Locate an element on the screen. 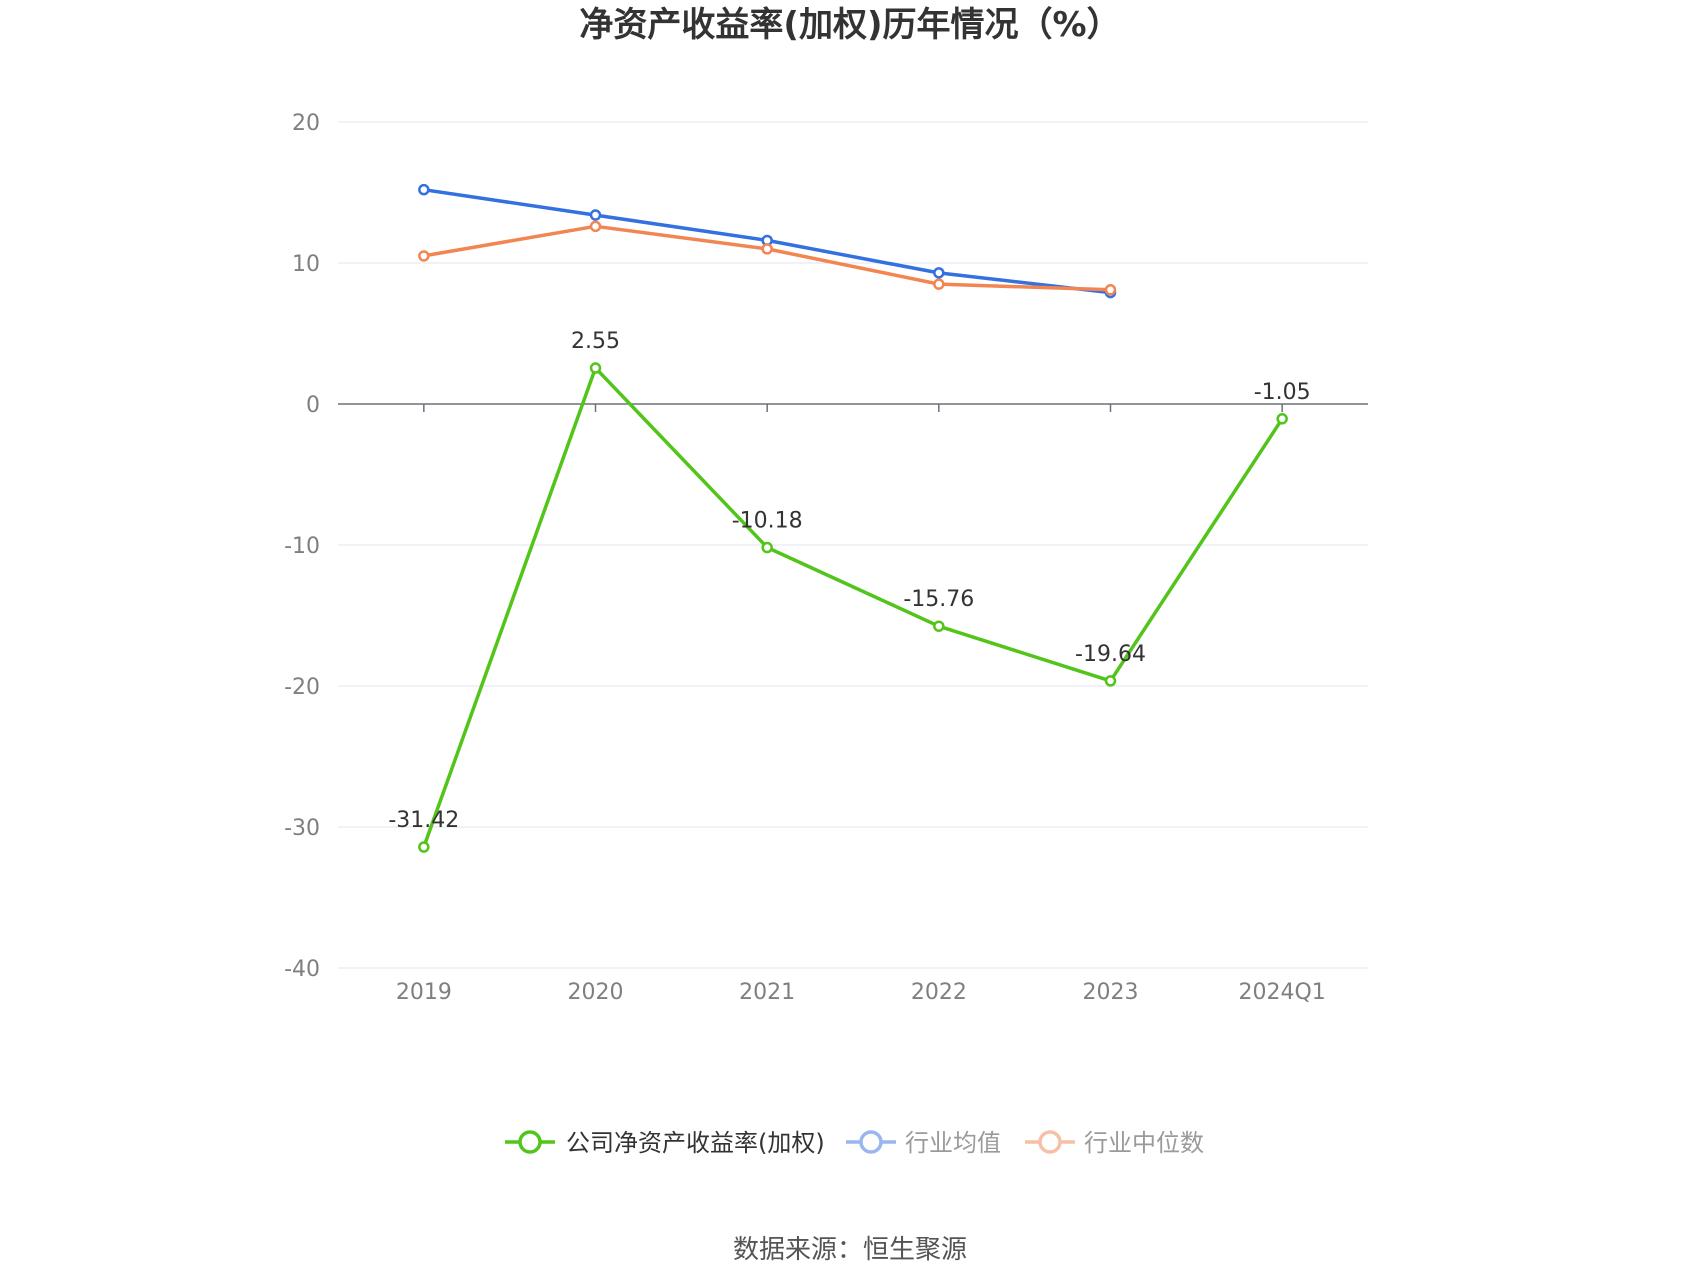 Image resolution: width=1700 pixels, height=1274 pixels. x-tick-label: 2023 is located at coordinates (1111, 992).